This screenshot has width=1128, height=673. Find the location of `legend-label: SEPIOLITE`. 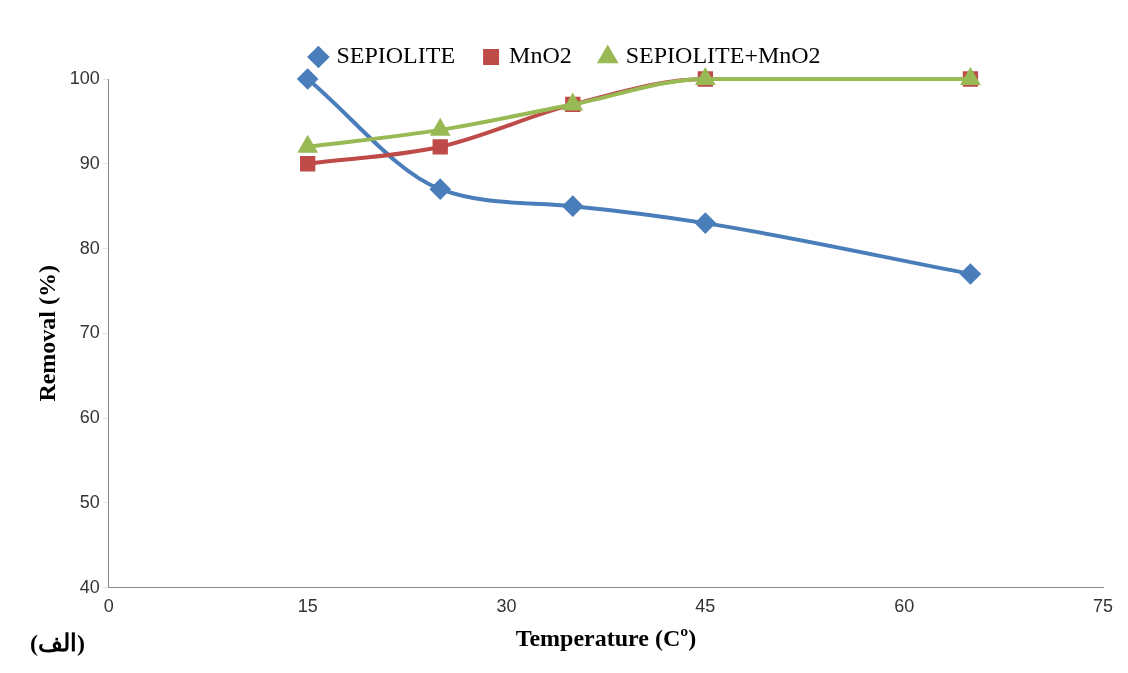

legend-label: SEPIOLITE is located at coordinates (396, 55).